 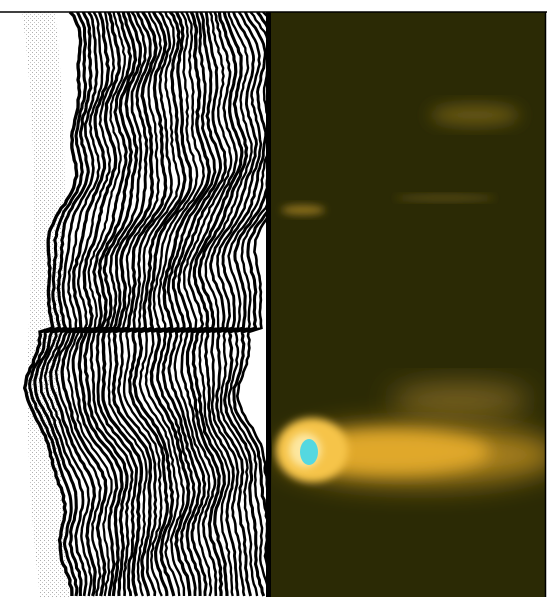 I want to click on panel-divider, so click(x=268, y=304).